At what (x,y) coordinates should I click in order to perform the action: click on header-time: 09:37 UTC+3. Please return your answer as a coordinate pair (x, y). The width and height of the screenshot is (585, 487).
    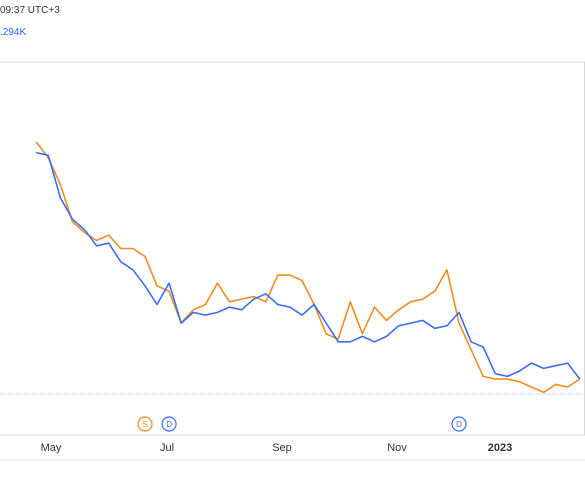
    Looking at the image, I should click on (30, 10).